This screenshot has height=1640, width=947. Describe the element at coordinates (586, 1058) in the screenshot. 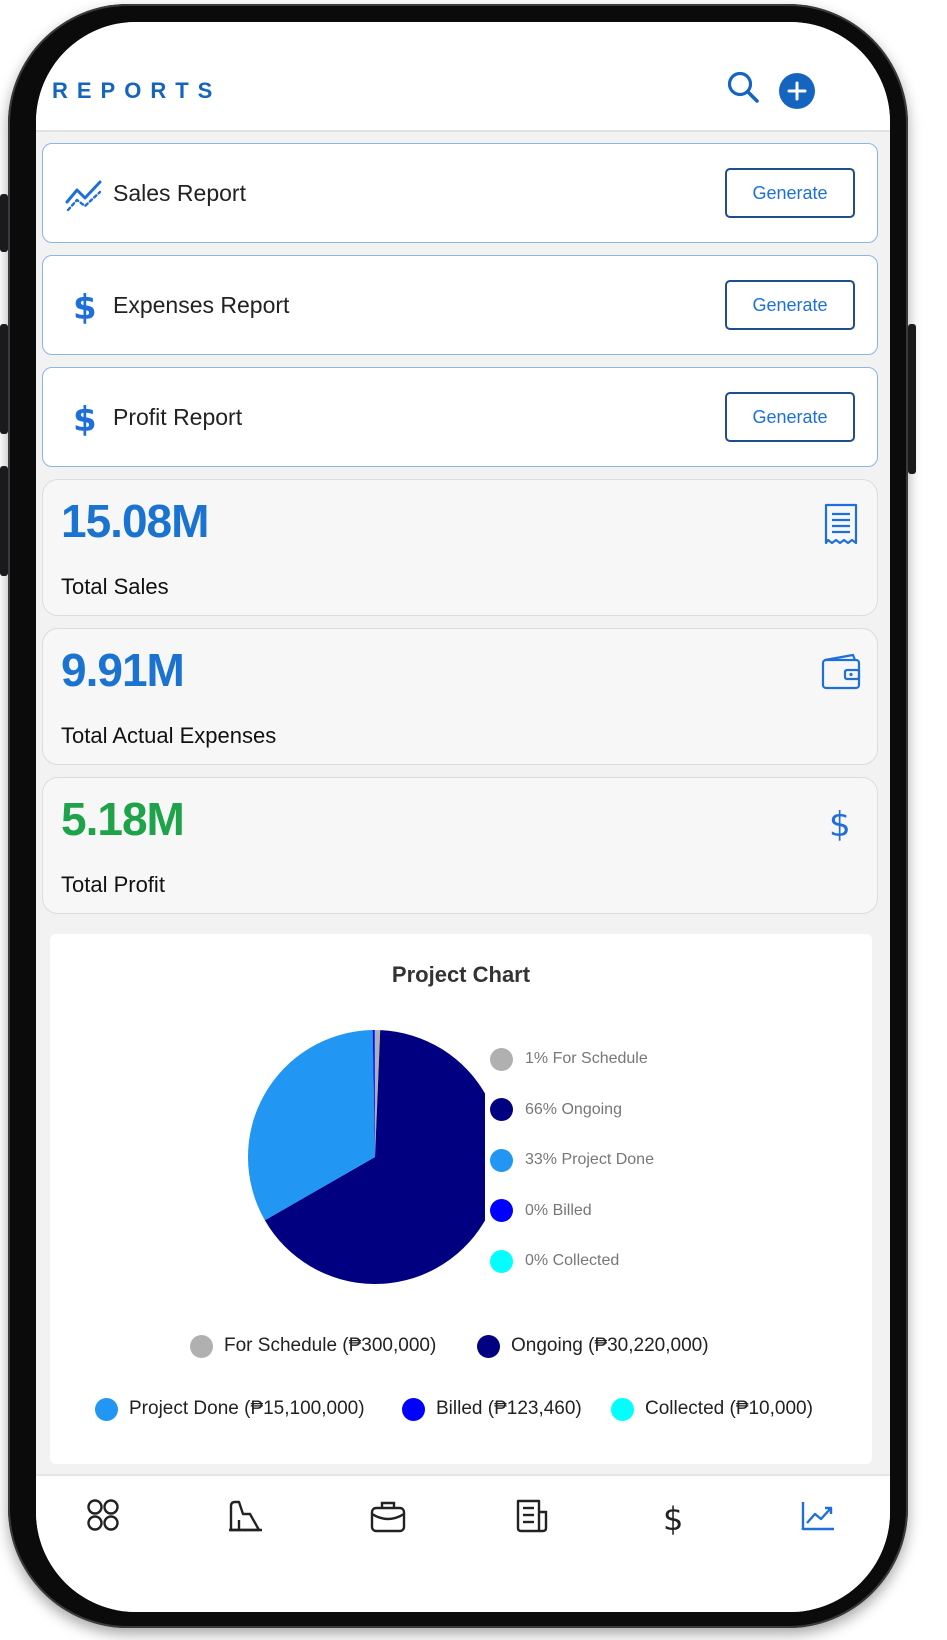

I see `legend-label: 1% For Schedule` at that location.